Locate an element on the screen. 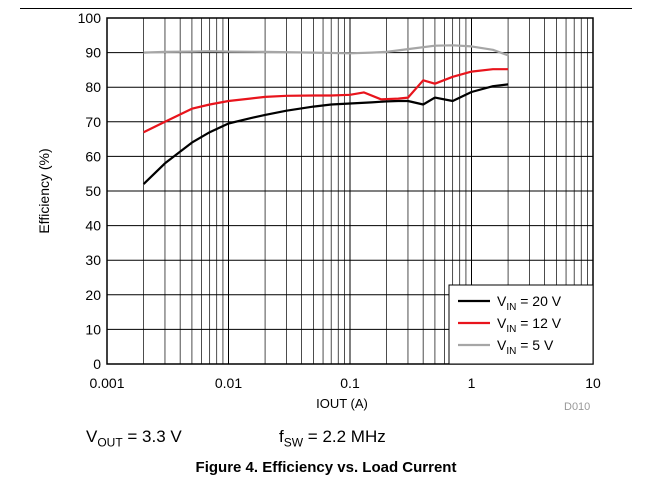 The height and width of the screenshot is (488, 652). y-tick-label: 40 is located at coordinates (93, 226).